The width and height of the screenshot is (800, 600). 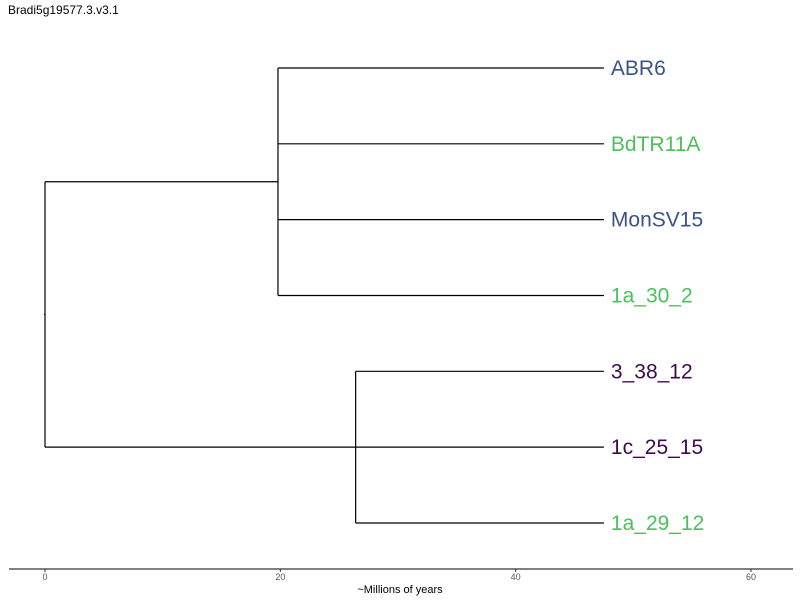 I want to click on leaf-label: 1a_29_12, so click(x=657, y=523).